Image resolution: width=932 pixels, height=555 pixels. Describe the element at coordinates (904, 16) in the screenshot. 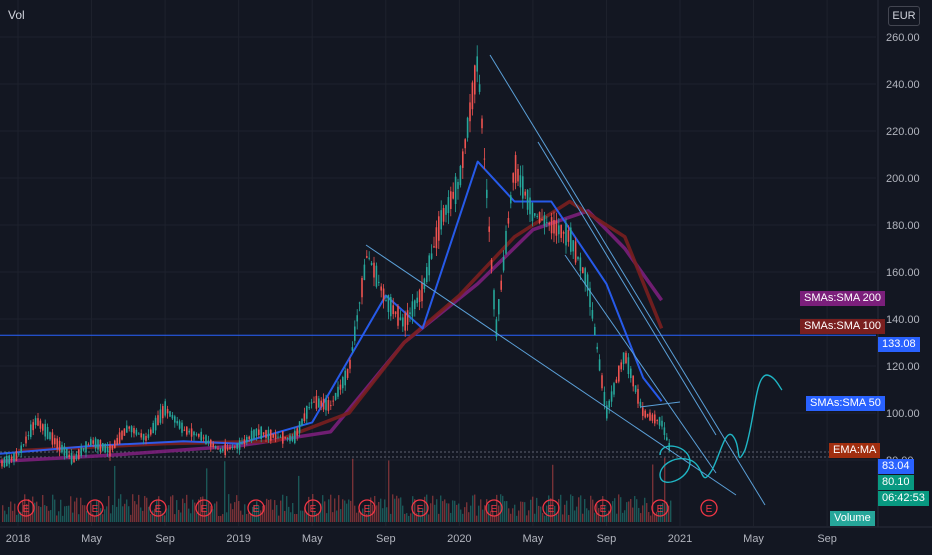

I see `currency-button: EUR` at that location.